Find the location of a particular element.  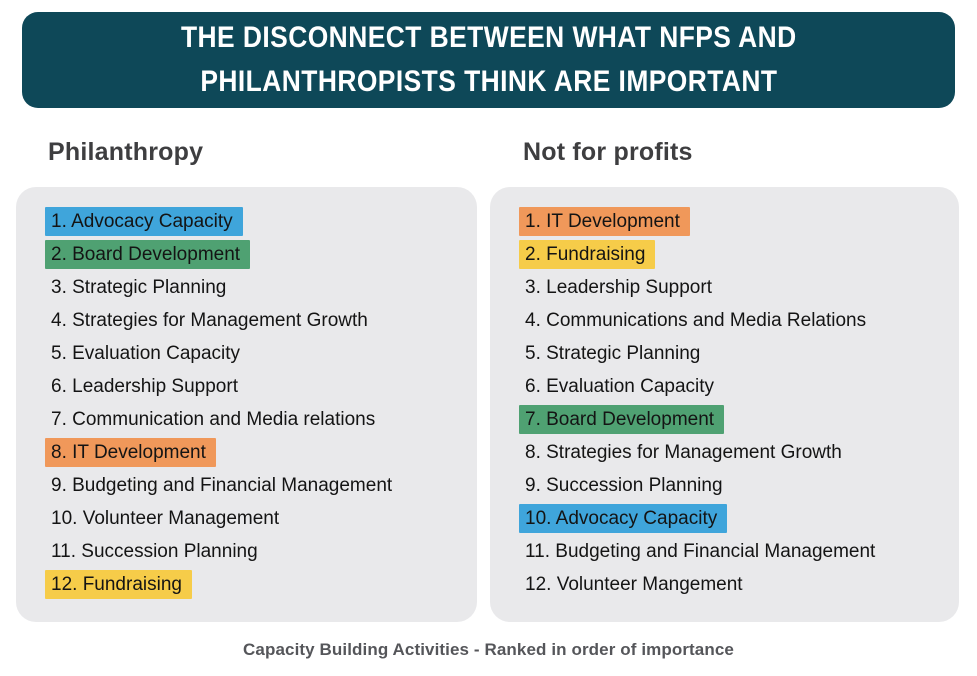

list-item: 6. Evaluation Capacity is located at coordinates (739, 386).